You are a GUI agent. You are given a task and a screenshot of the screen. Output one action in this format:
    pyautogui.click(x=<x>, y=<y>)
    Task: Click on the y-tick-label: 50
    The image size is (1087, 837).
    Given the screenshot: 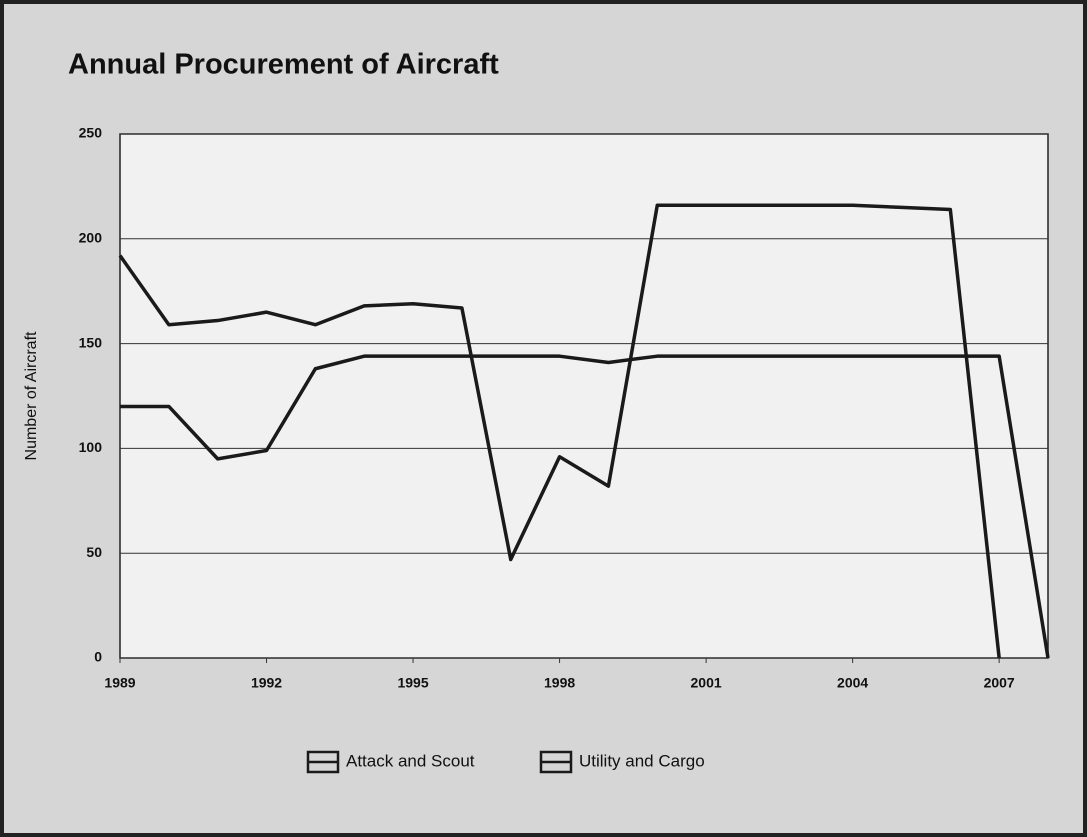 What is the action you would take?
    pyautogui.click(x=94, y=552)
    